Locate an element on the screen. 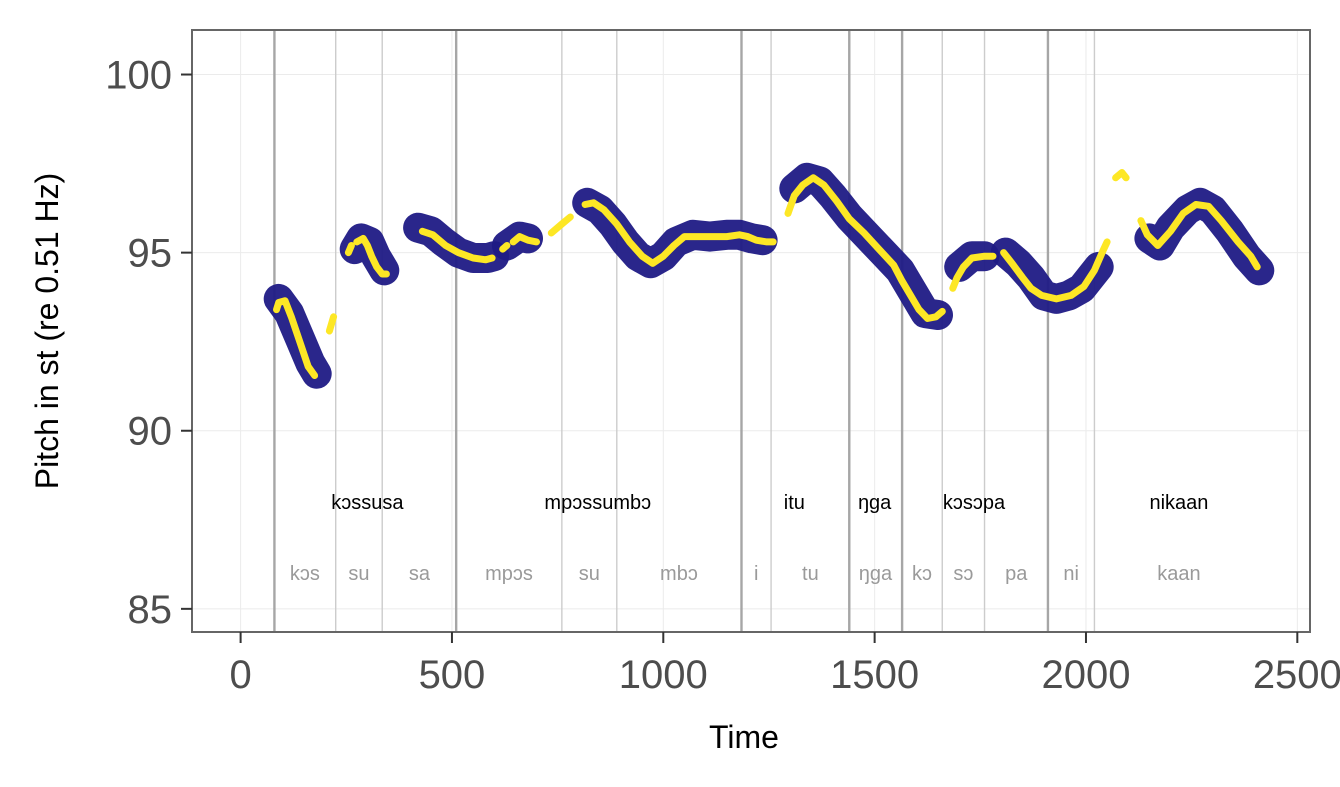 The height and width of the screenshot is (787, 1340). syllable-label: mbɔ is located at coordinates (679, 574).